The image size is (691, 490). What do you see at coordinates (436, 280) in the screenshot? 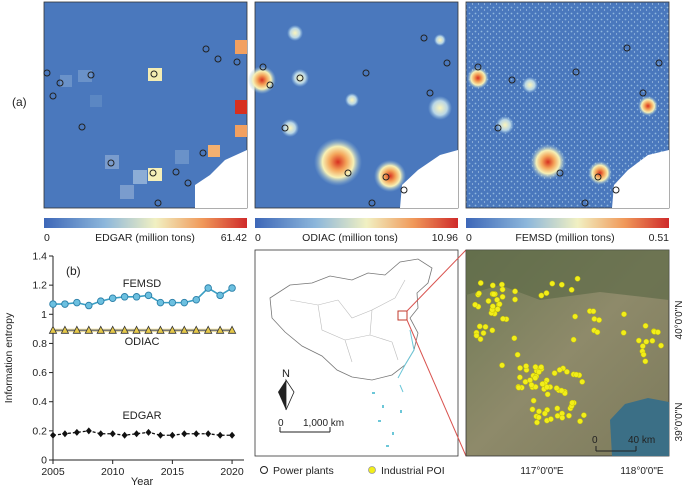
I see `zoom-line-top` at bounding box center [436, 280].